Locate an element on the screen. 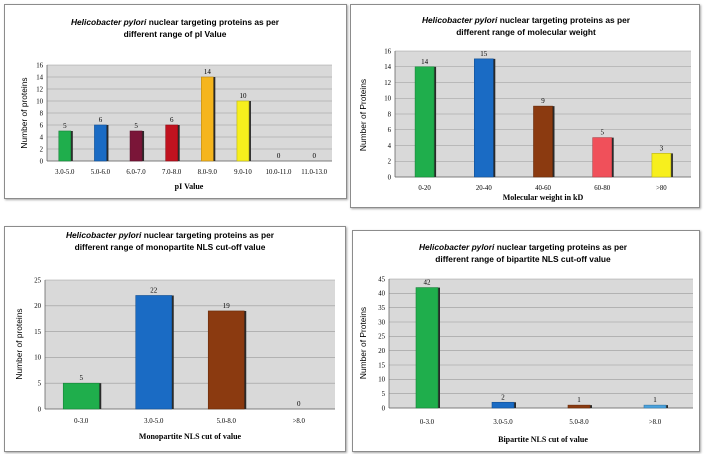  data-label: 2 is located at coordinates (503, 397).